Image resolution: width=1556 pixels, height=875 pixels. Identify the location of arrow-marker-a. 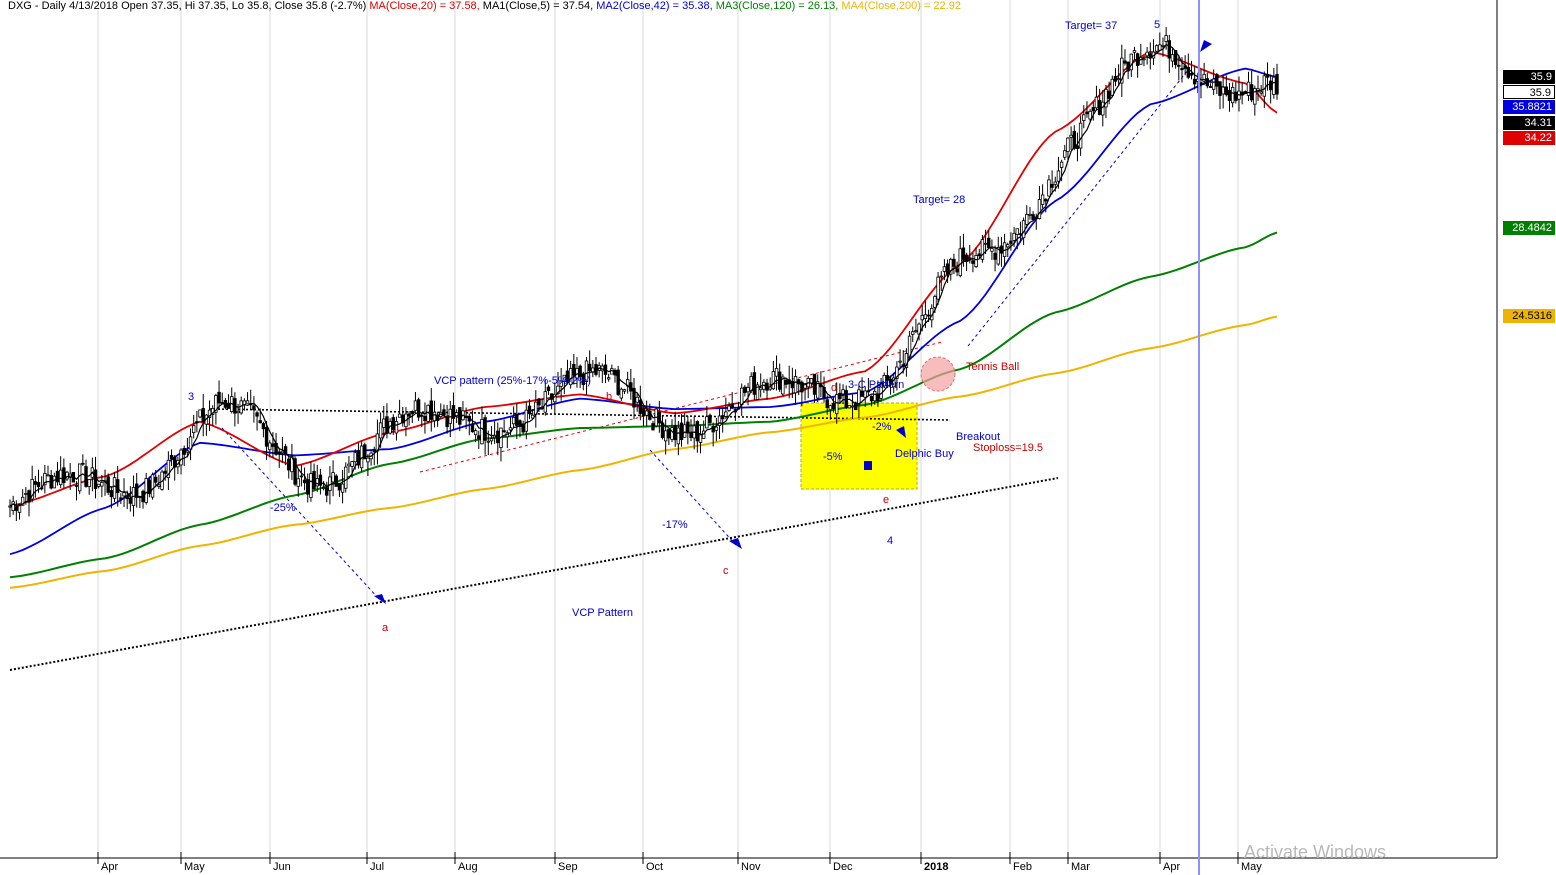
(380, 599).